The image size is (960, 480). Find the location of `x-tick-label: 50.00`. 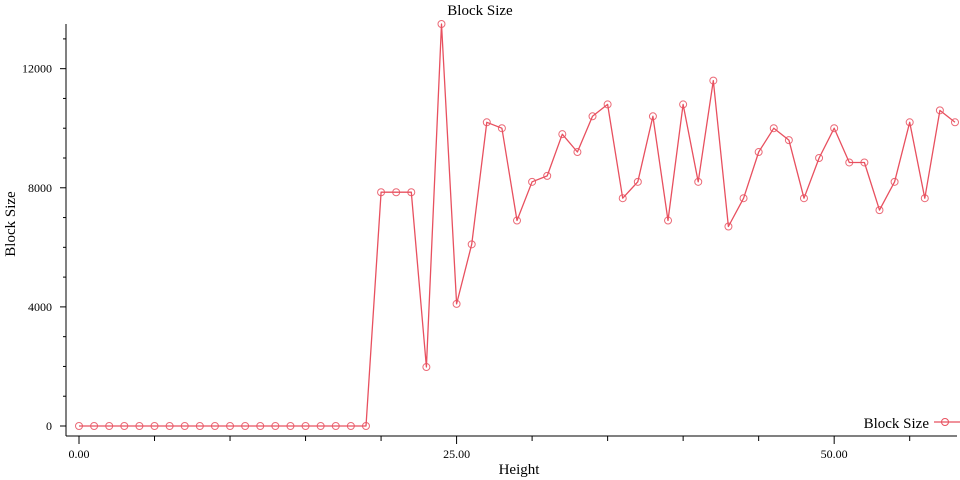

x-tick-label: 50.00 is located at coordinates (834, 454).